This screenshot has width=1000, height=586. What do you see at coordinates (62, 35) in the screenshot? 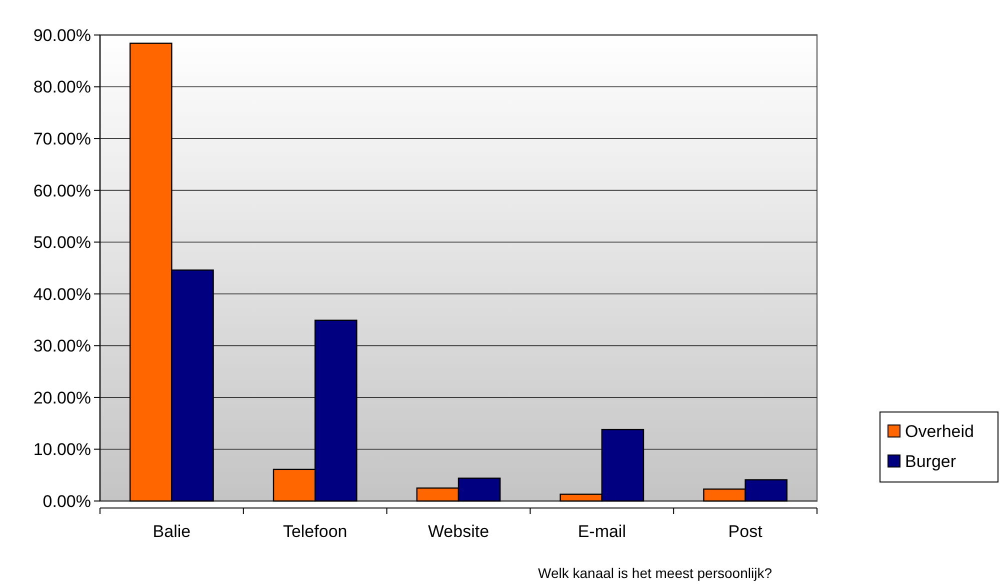
I see `y-tick-label: 90.00%` at bounding box center [62, 35].